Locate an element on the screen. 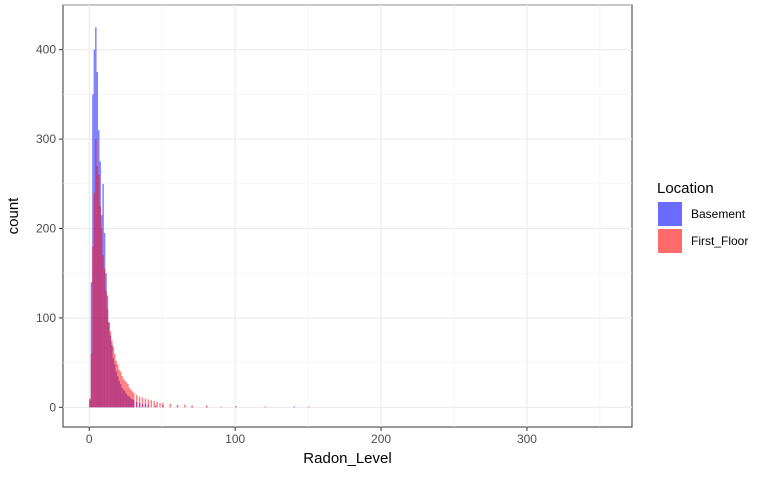 The height and width of the screenshot is (479, 768). y-tick-label: 200 is located at coordinates (46, 229).